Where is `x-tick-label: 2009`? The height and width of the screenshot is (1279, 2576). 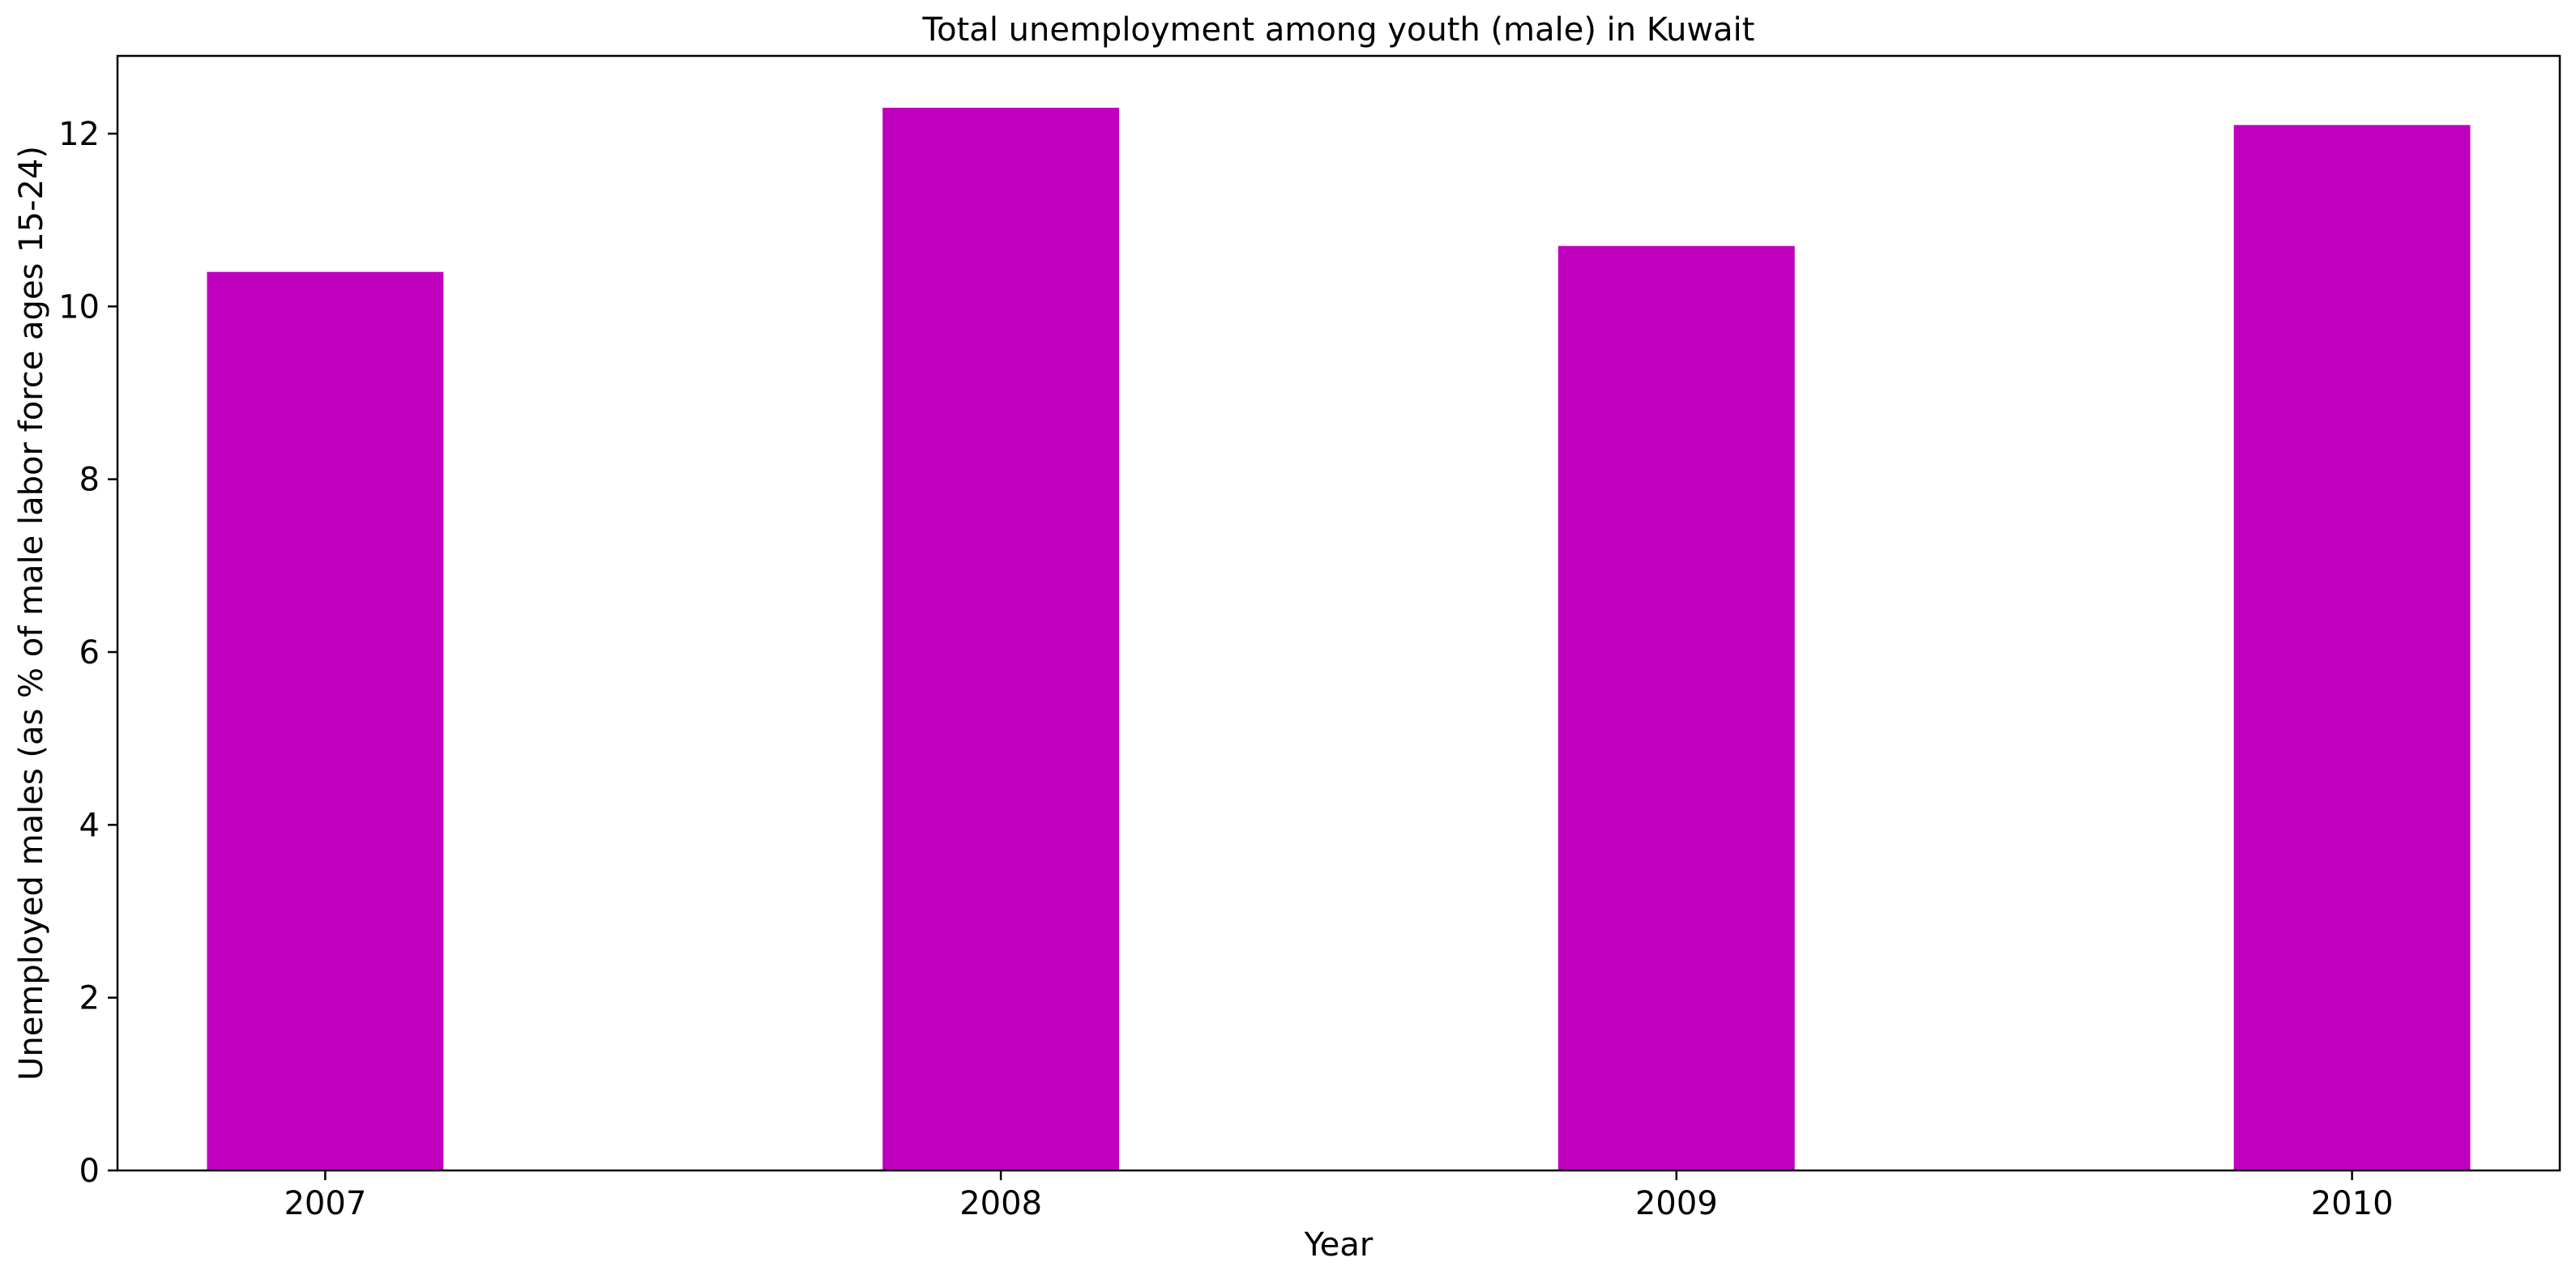 x-tick-label: 2009 is located at coordinates (1676, 1203).